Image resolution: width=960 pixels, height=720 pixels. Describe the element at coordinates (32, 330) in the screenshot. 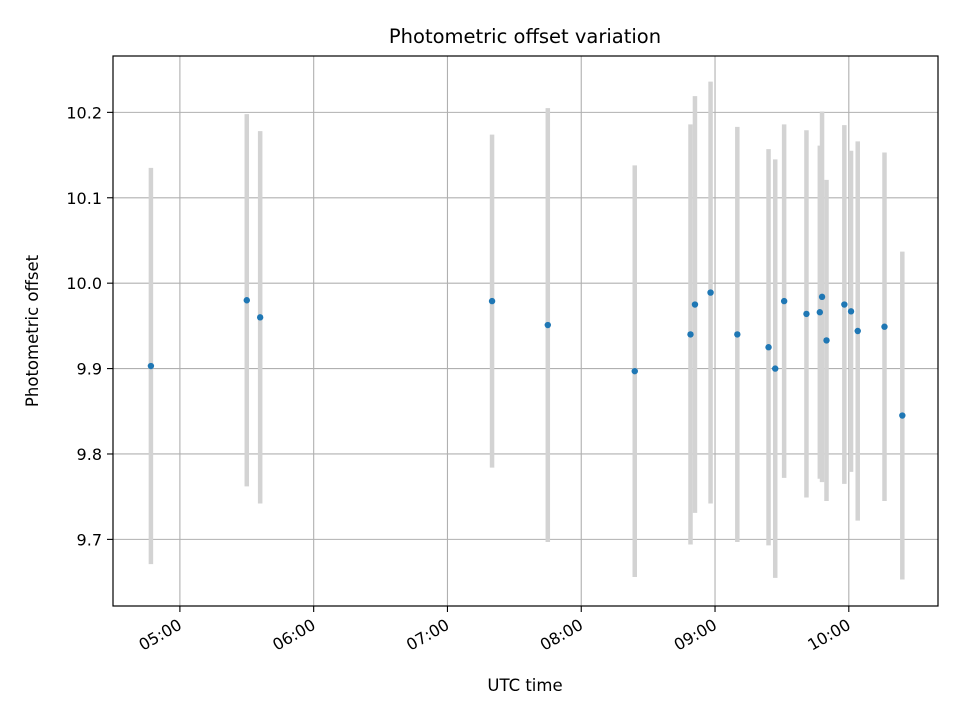

I see `y-axis-label: Photometric offset` at that location.